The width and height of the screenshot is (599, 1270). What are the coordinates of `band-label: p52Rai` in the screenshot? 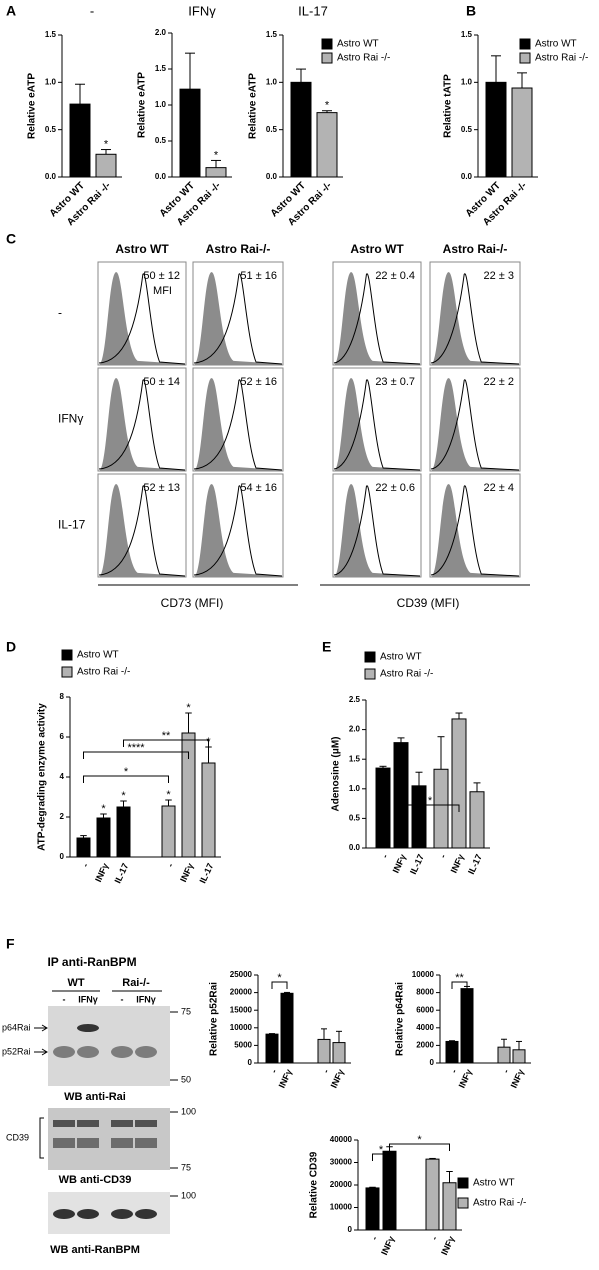 It's located at (16, 1051).